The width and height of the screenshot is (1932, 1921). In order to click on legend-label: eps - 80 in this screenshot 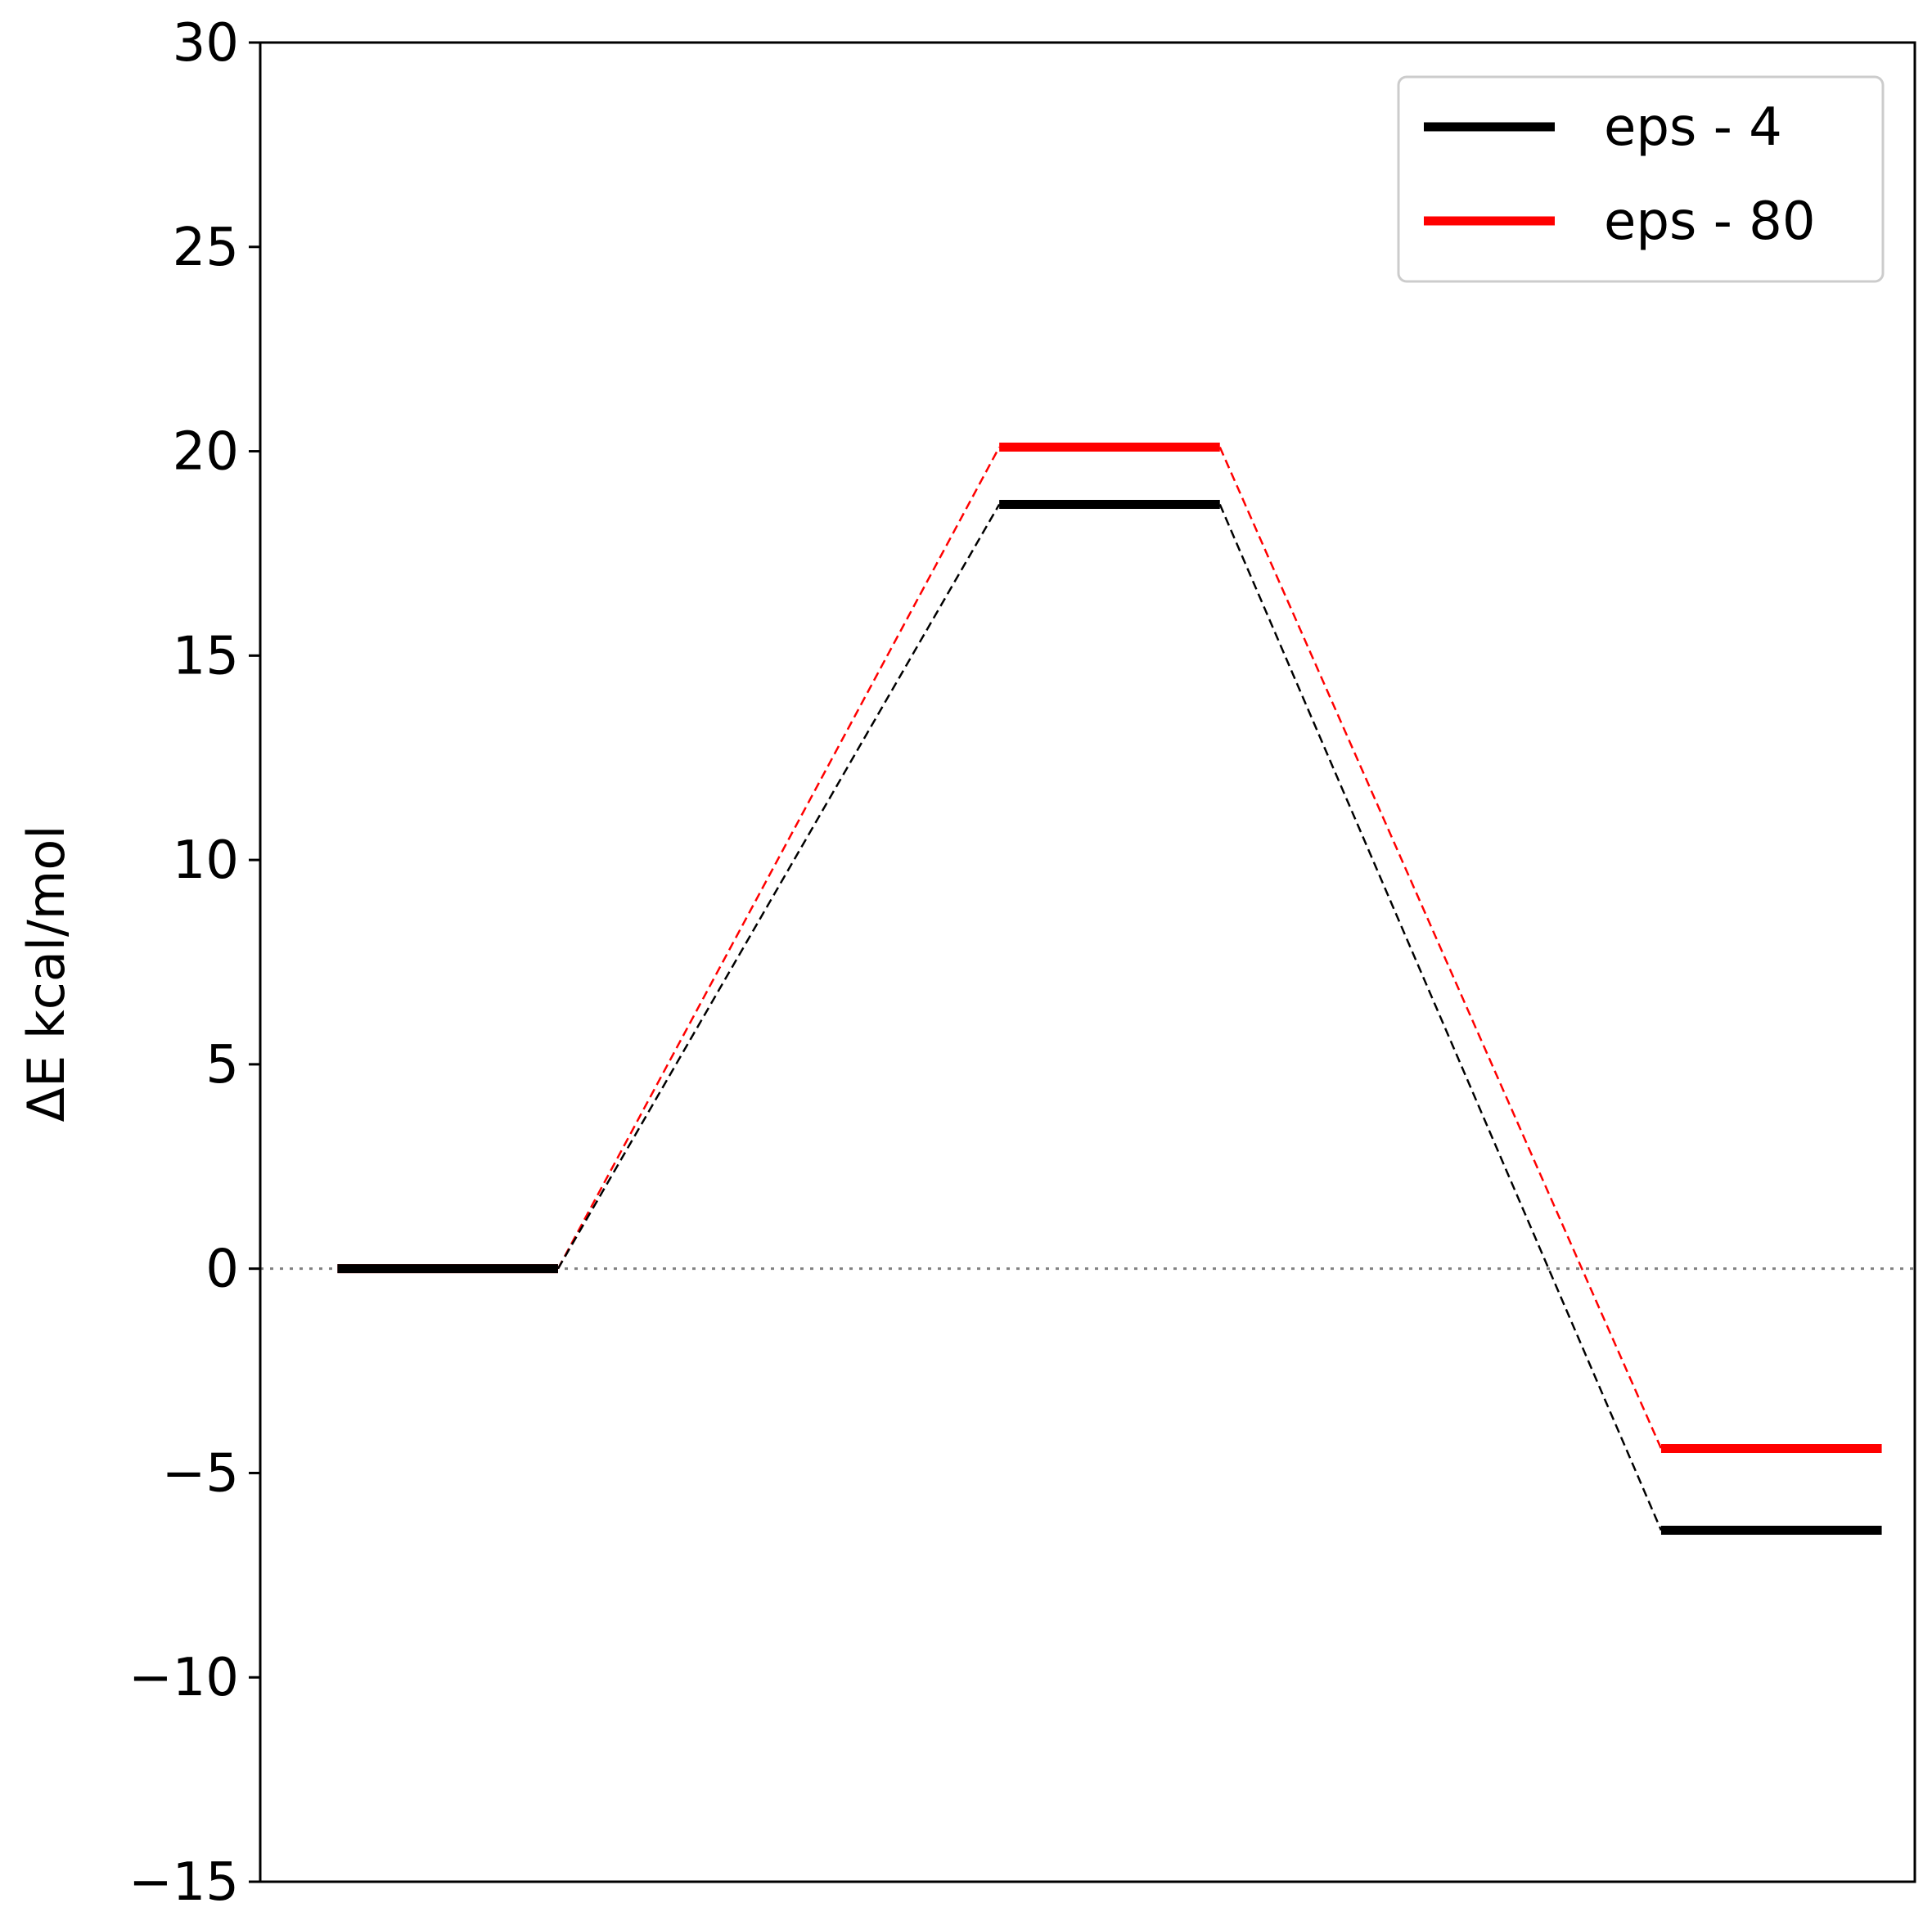, I will do `click(1710, 221)`.